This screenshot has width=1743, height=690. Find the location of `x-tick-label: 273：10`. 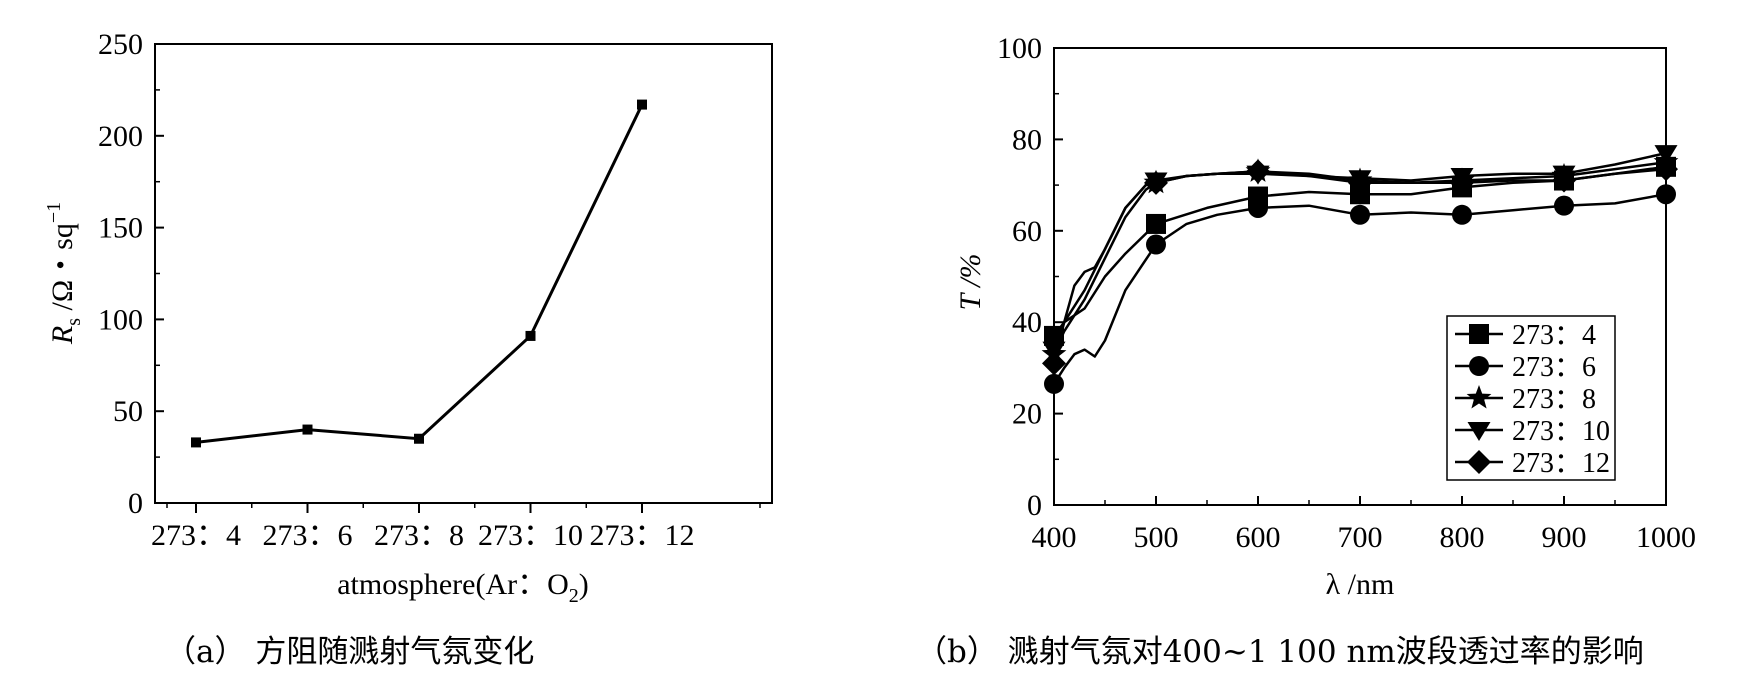

x-tick-label: 273：10 is located at coordinates (530, 535).